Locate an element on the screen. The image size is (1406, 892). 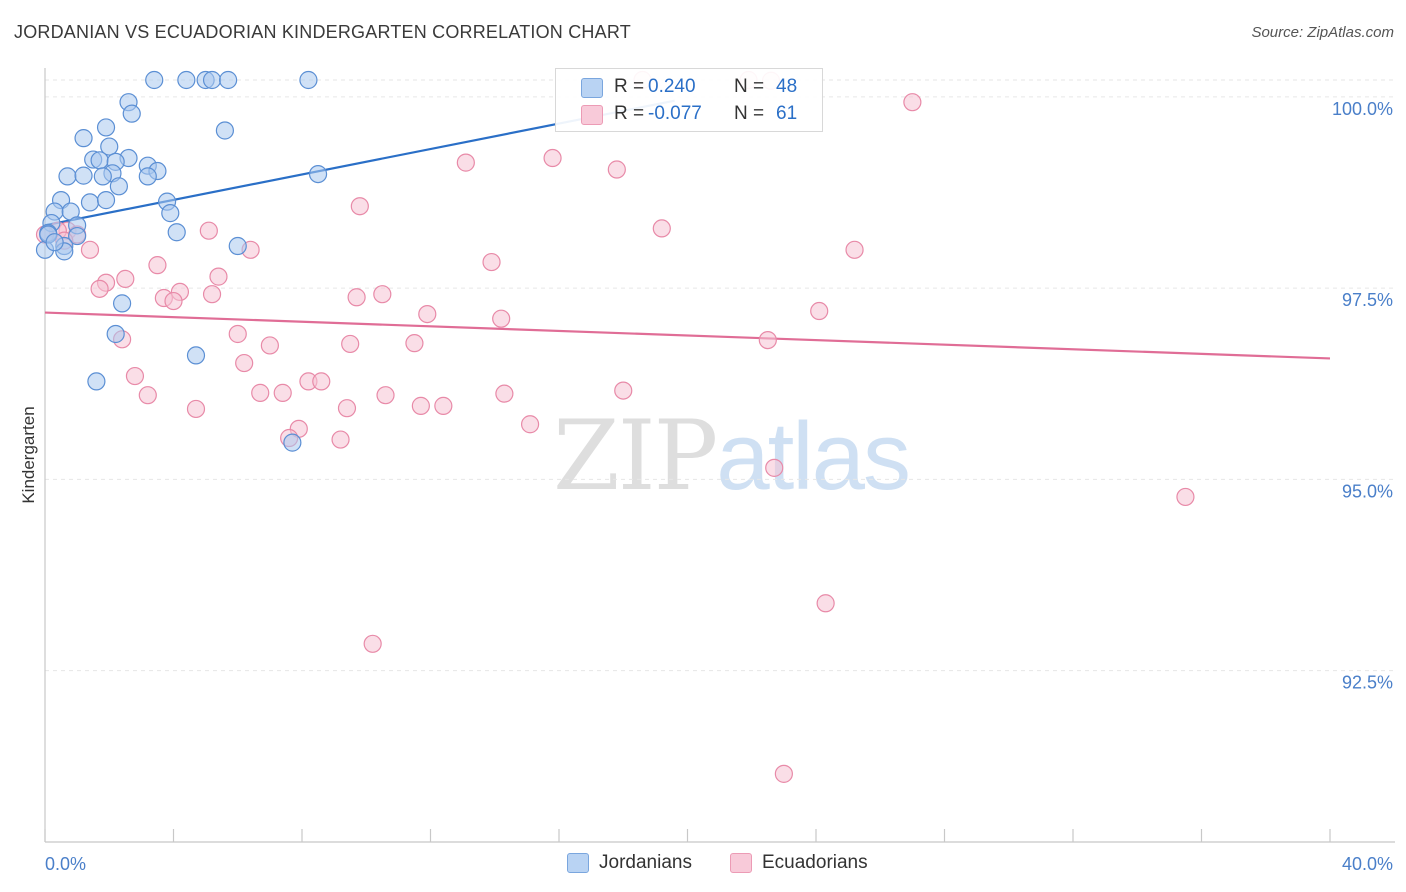
bottom-legend-label: Ecuadorians is located at coordinates (815, 862).